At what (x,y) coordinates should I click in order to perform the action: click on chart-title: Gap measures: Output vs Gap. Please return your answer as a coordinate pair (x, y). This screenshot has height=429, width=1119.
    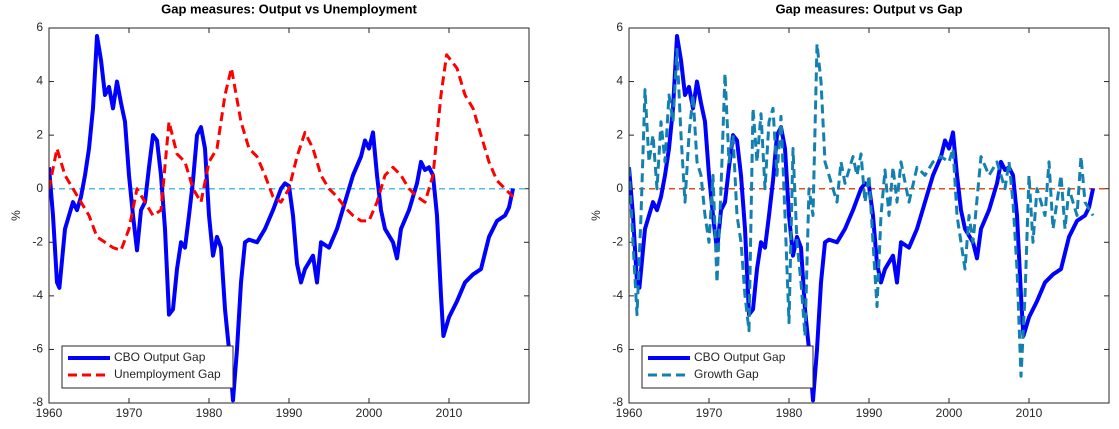
    Looking at the image, I should click on (868, 8).